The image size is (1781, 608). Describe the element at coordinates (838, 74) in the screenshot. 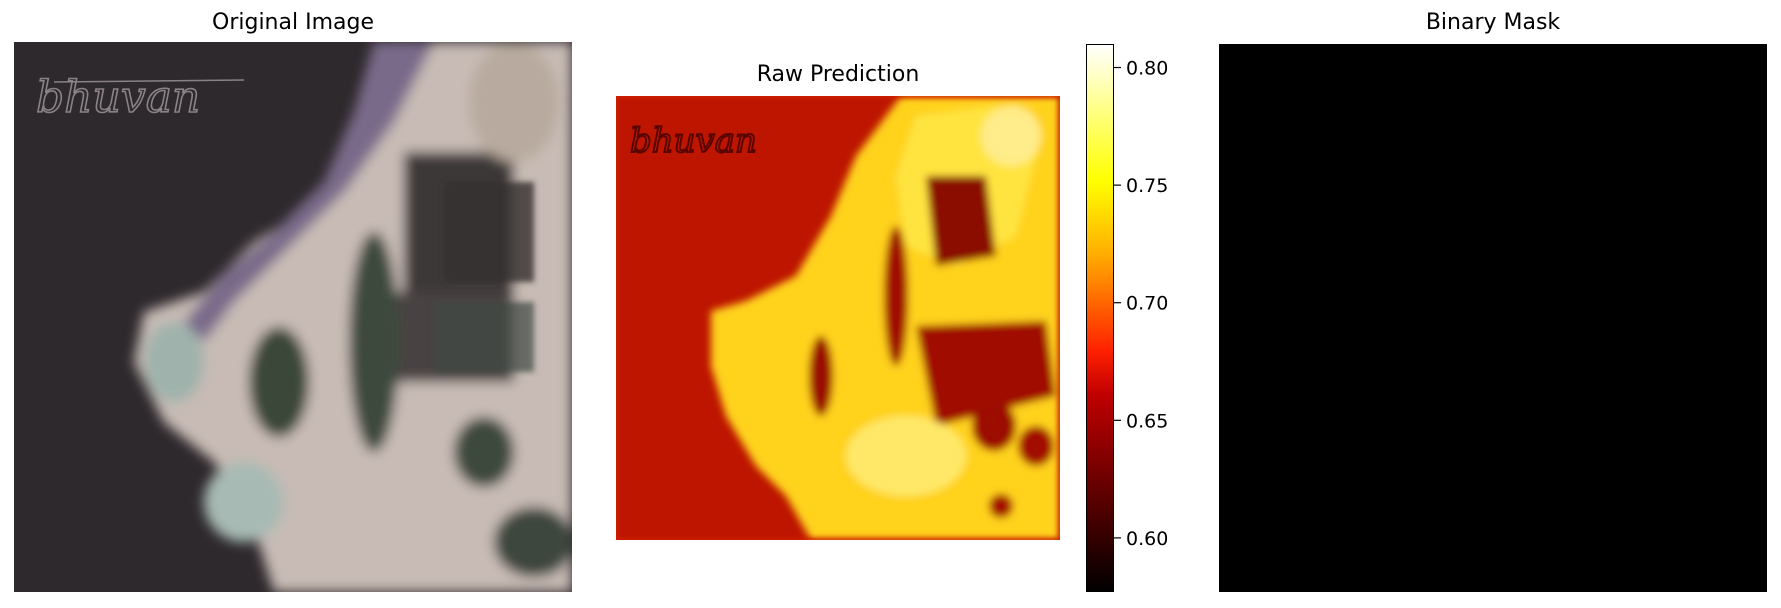

I see `raw-prediction-title: Raw Prediction` at that location.